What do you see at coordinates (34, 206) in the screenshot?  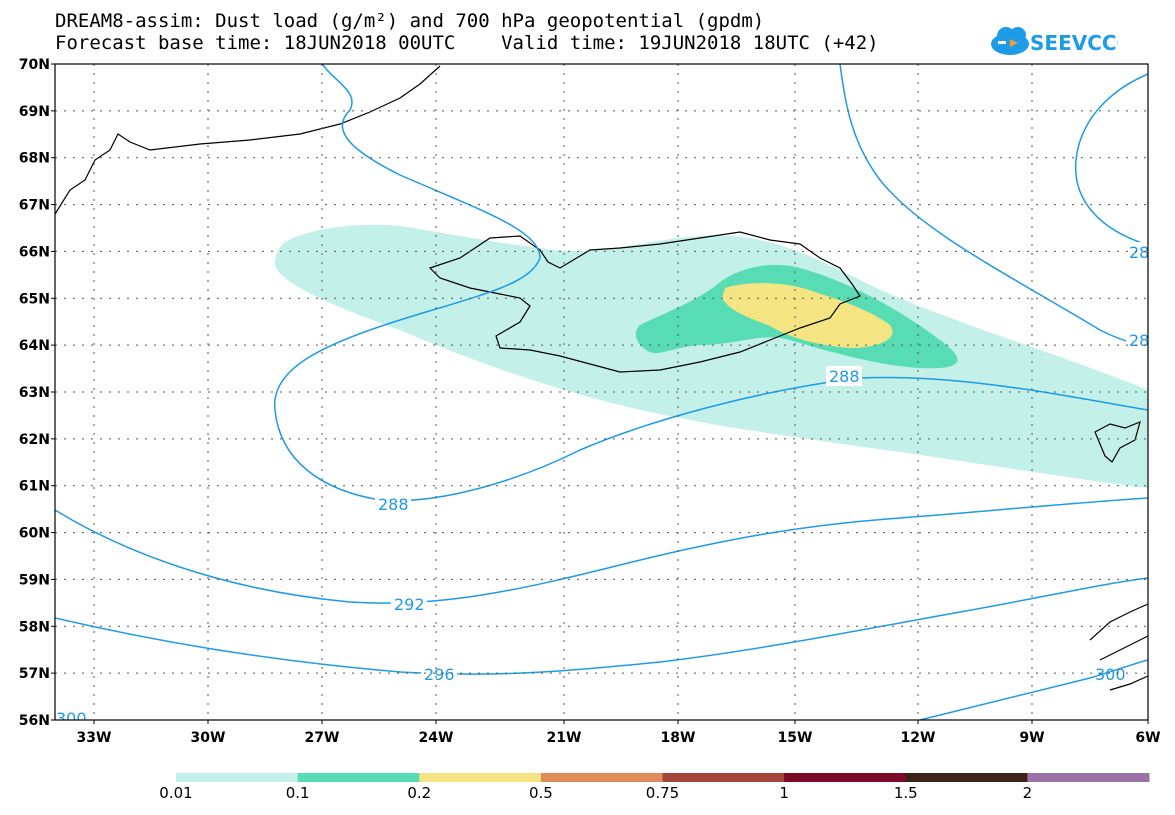 I see `lat-label: 67N` at bounding box center [34, 206].